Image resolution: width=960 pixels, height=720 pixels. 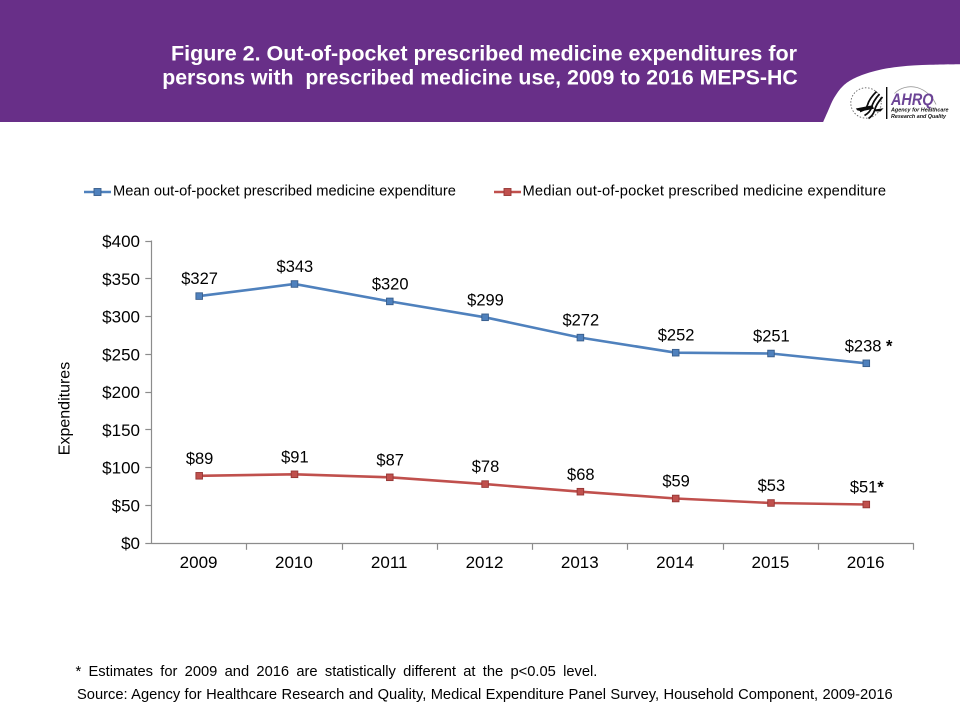 I want to click on svg-text: Agency for Healthcare, so click(x=919, y=110).